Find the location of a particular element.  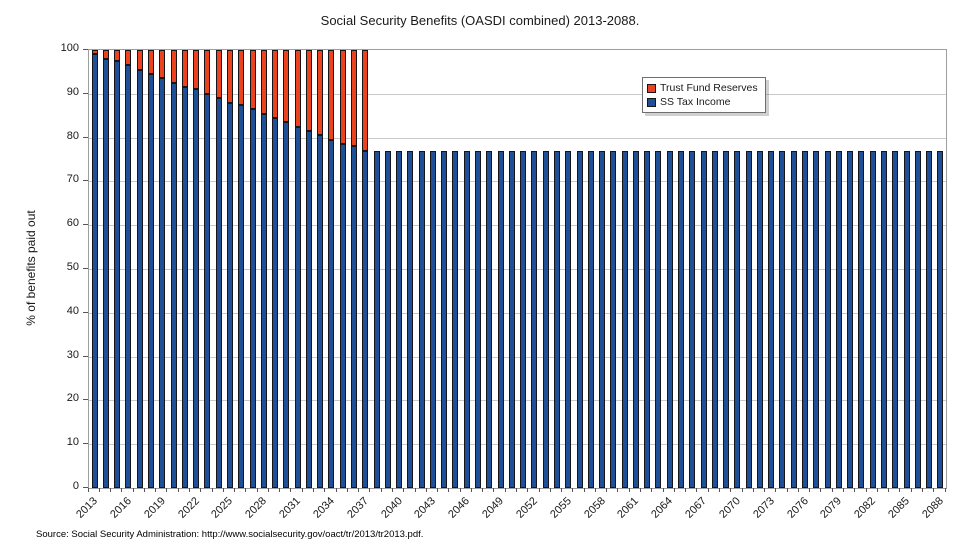

x-axis-tick-label: 2022 is located at coordinates (188, 508).